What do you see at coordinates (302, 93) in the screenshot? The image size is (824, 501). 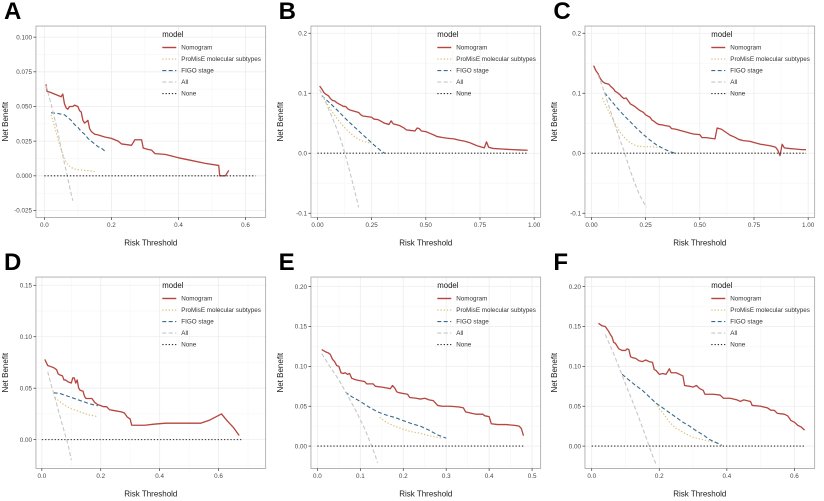 I see `y-tick-label: 0.1` at bounding box center [302, 93].